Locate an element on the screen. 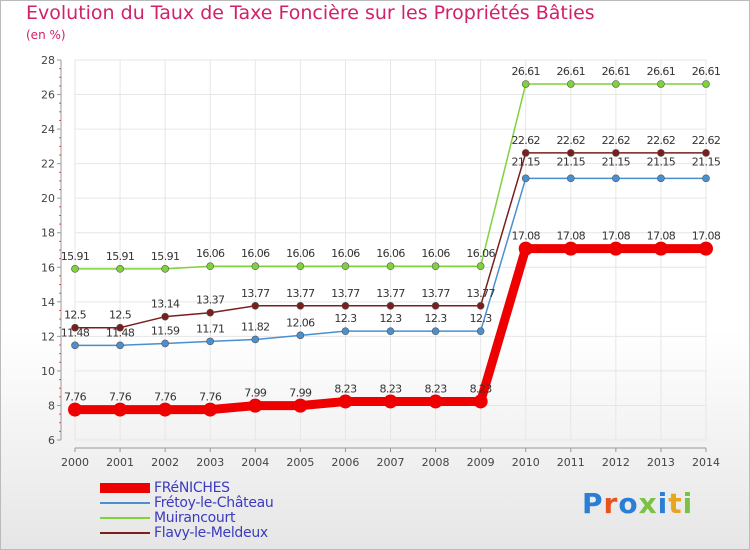  data-label: 12.5 is located at coordinates (120, 315).